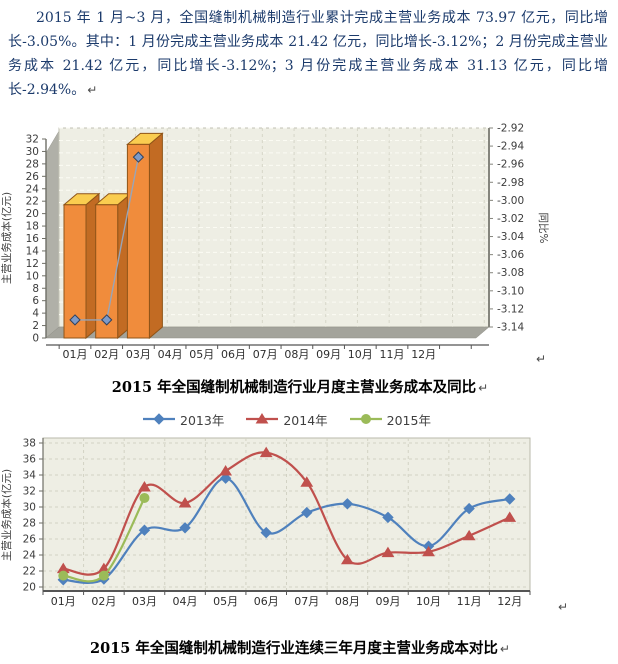 This screenshot has height=664, width=618. What do you see at coordinates (388, 552) in the screenshot?
I see `marker-2014年-09月` at bounding box center [388, 552].